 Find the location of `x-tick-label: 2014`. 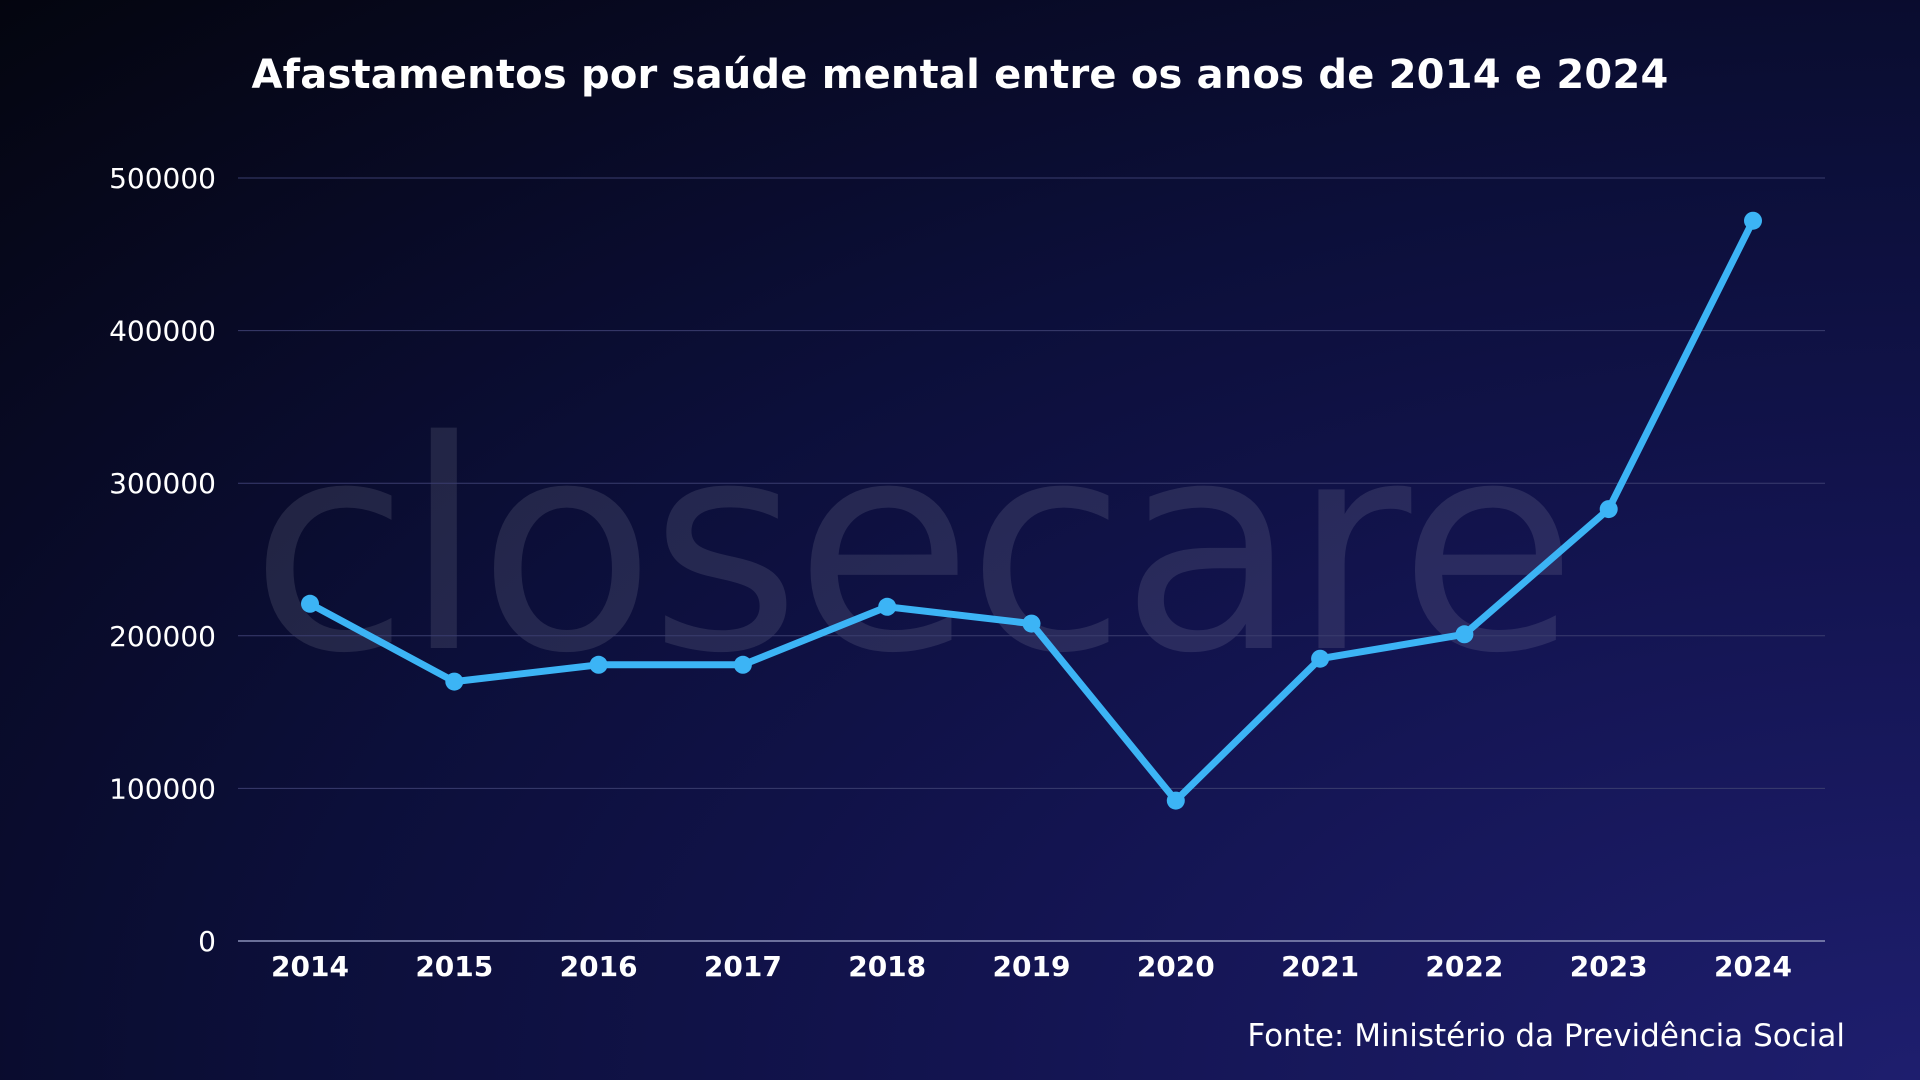

x-tick-label: 2014 is located at coordinates (310, 966).